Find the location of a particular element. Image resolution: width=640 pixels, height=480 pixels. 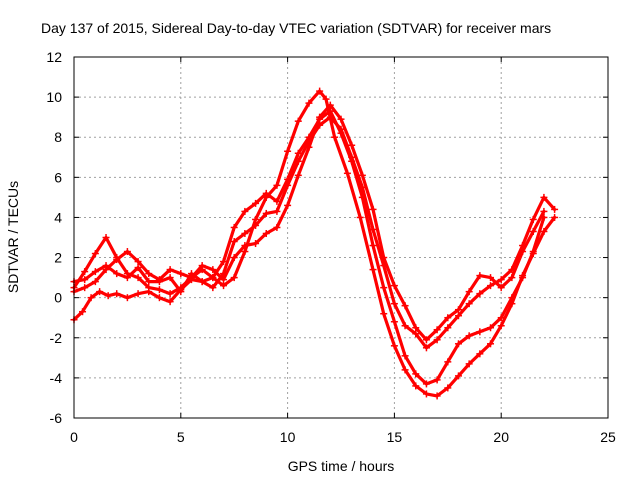

x-tick-label: 15 is located at coordinates (395, 437).